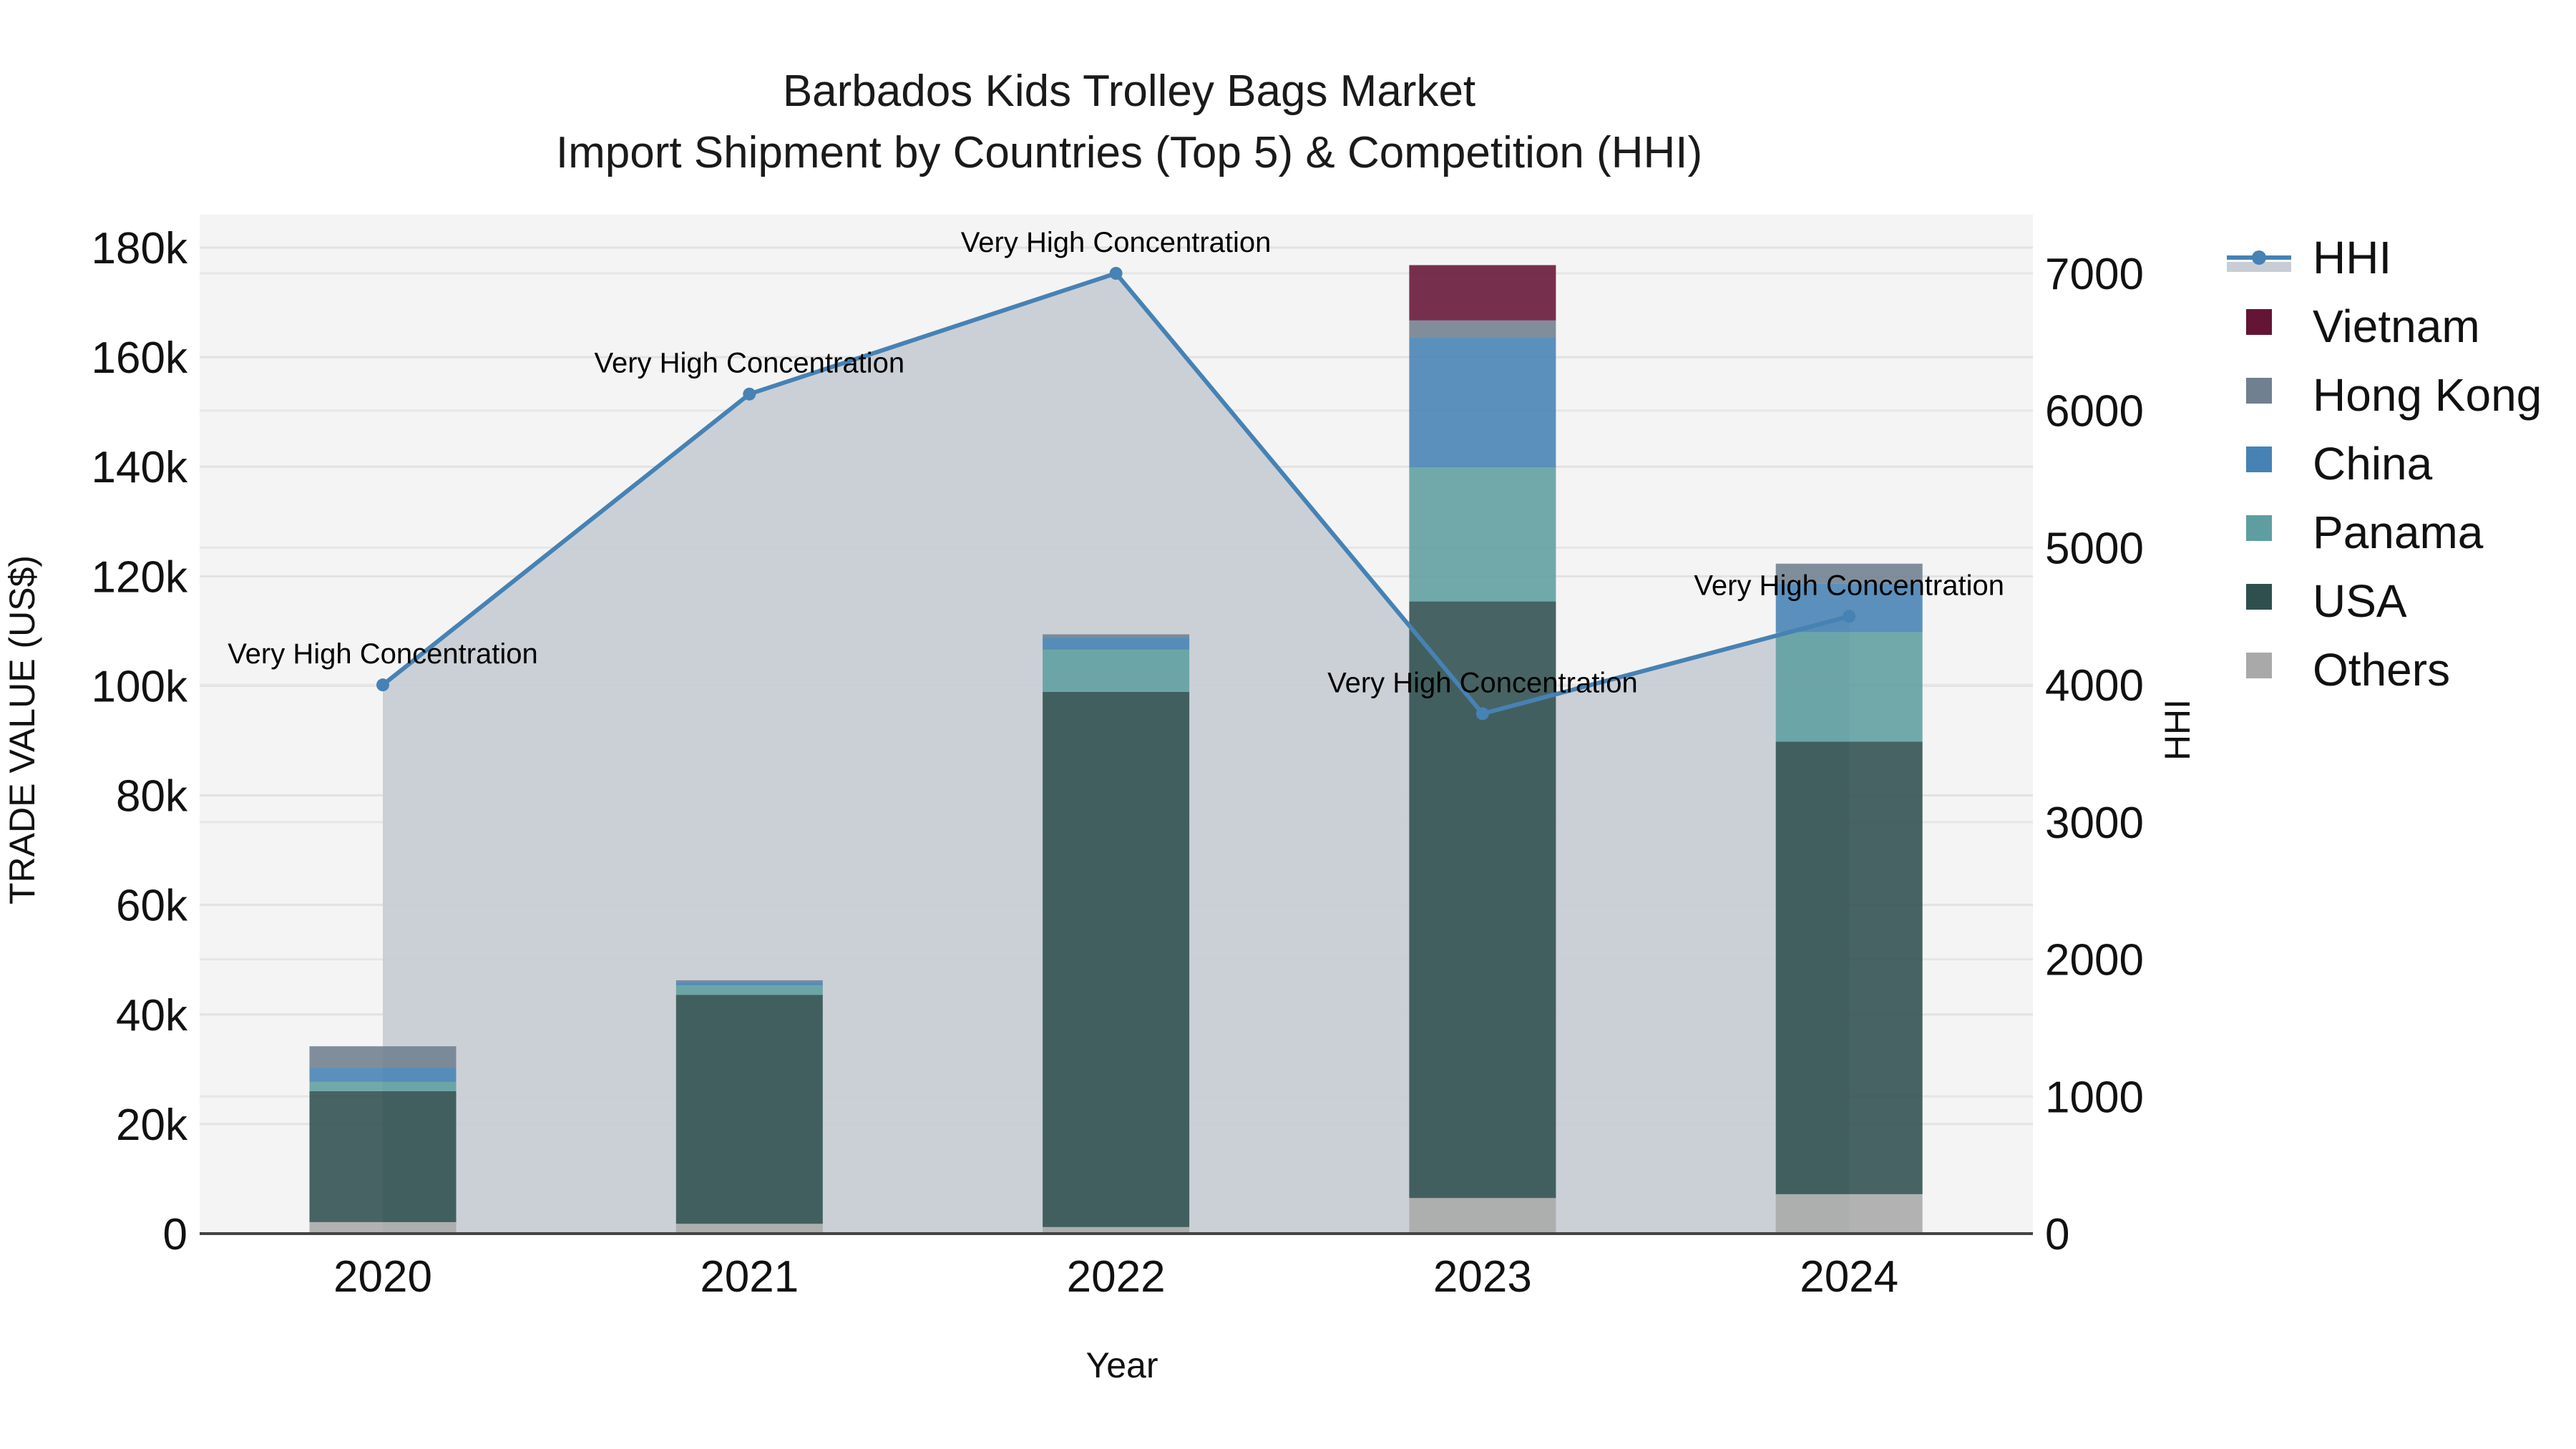 This screenshot has width=2576, height=1449. I want to click on legend-label: Panama, so click(2398, 532).